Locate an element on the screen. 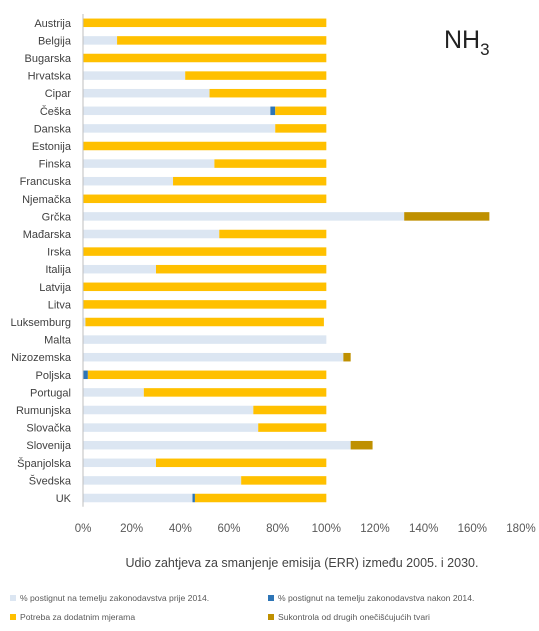  category-label: Njemačka is located at coordinates (47, 200).